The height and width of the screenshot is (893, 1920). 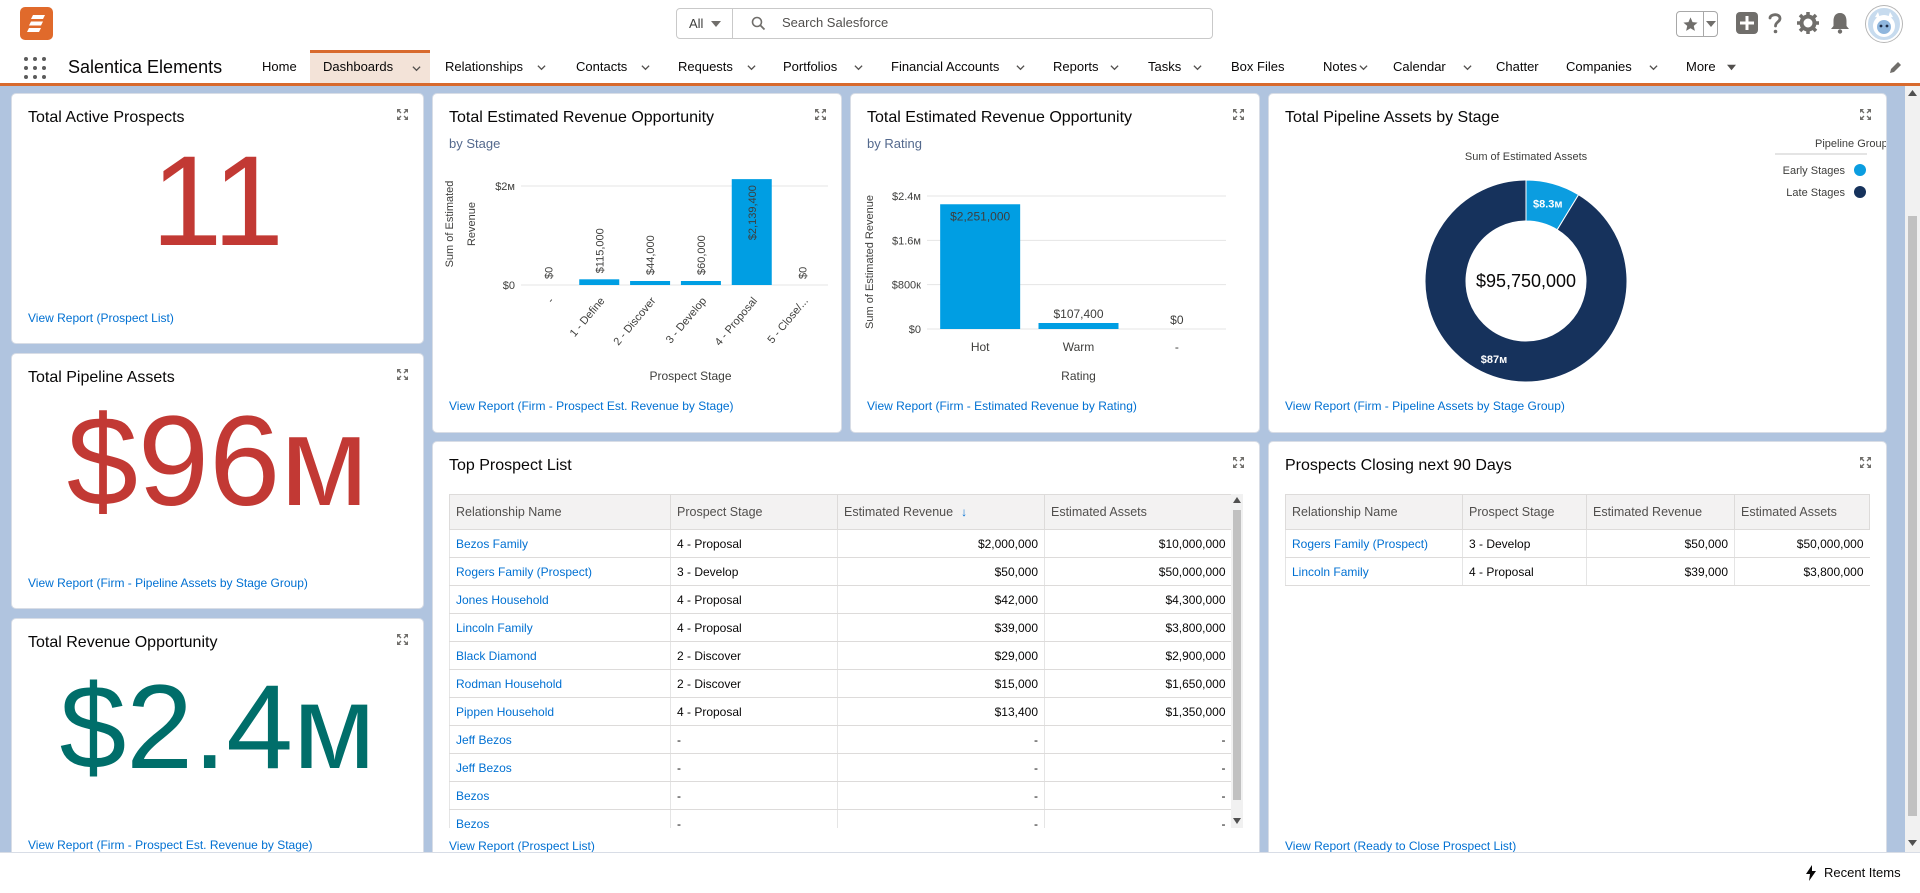 I want to click on column-header: Estimated Revenue, so click(x=1660, y=512).